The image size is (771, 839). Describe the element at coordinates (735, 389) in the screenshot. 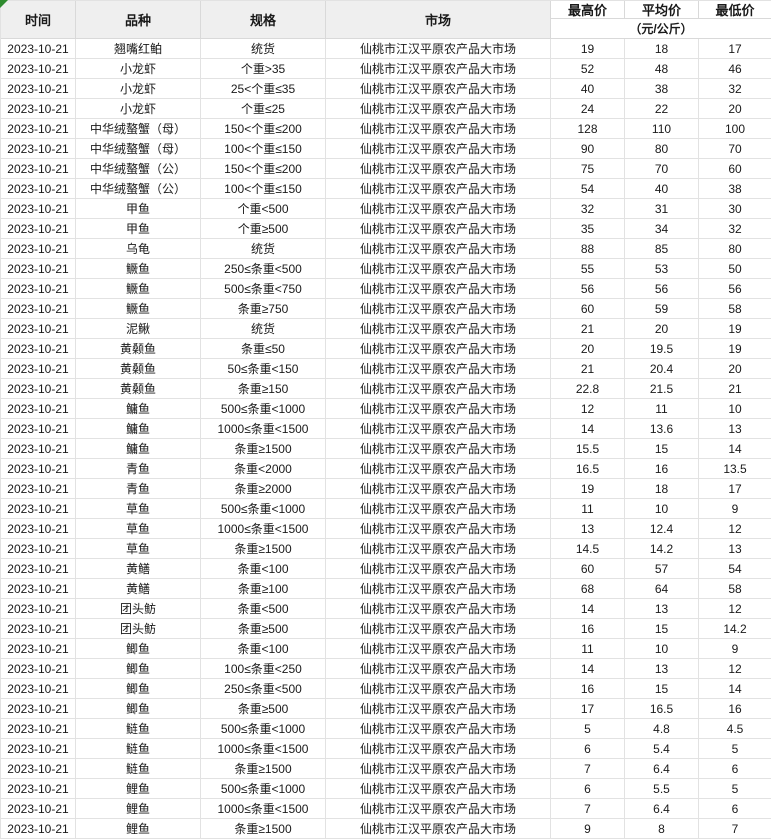

I see `cell-low-price: 21` at that location.